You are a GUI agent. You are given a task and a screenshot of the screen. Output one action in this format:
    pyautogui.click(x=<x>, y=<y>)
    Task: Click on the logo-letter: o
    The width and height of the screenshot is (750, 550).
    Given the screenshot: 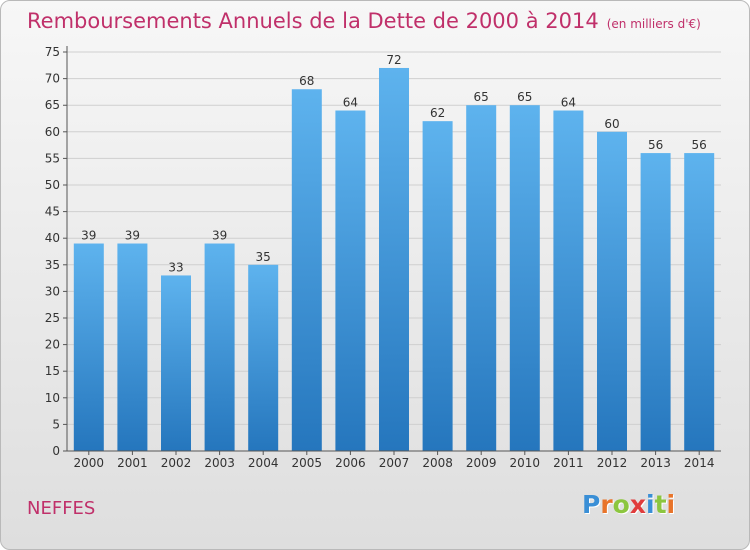 What is the action you would take?
    pyautogui.click(x=621, y=504)
    